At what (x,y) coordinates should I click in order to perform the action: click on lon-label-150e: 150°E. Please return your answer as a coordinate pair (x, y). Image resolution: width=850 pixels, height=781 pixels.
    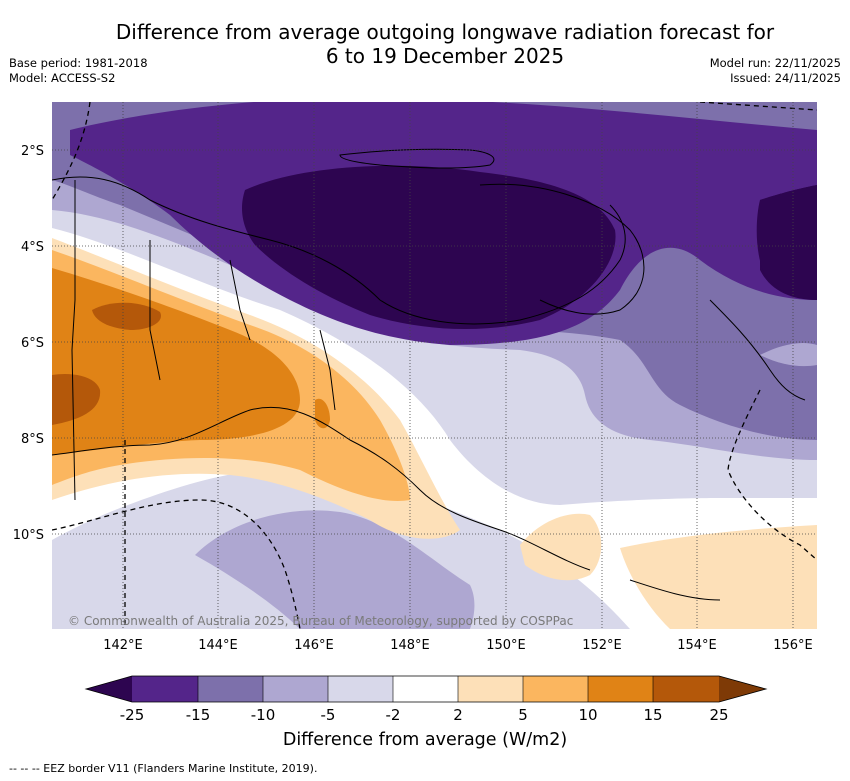
    Looking at the image, I should click on (506, 645).